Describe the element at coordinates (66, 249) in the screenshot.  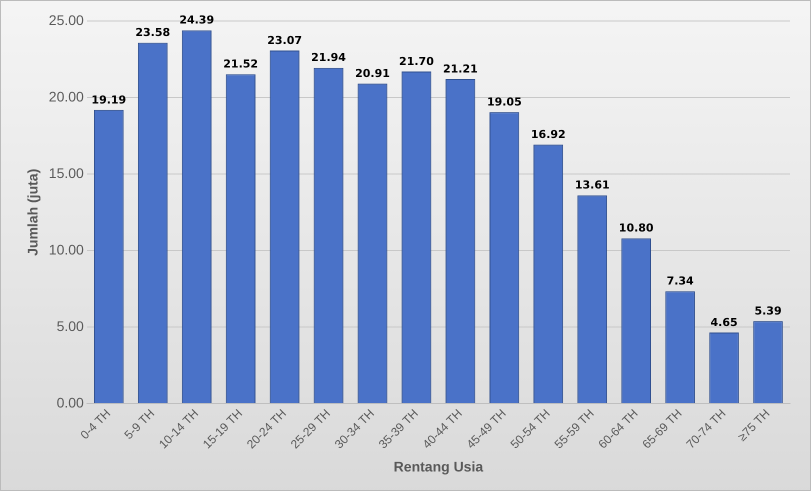
I see `y-tick-label: 10.00` at that location.